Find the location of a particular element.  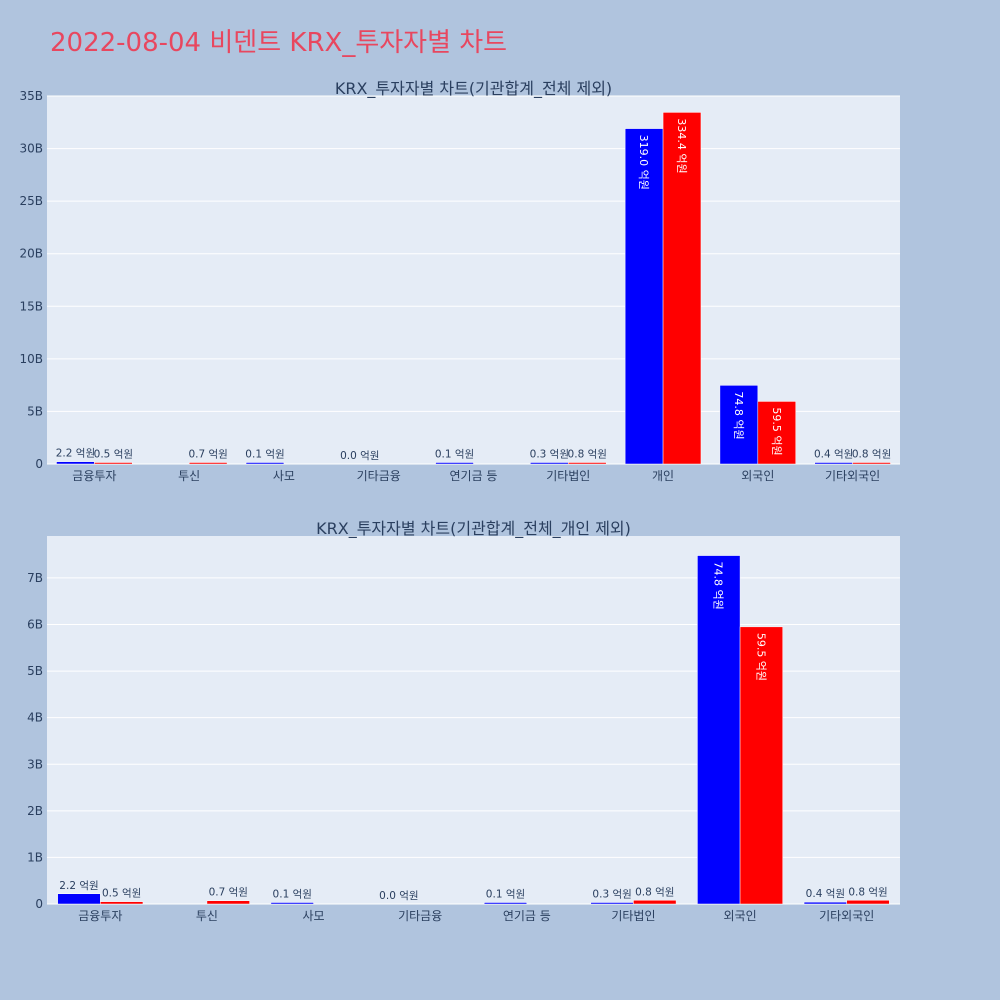

y-tick-label: 30B is located at coordinates (31, 149).